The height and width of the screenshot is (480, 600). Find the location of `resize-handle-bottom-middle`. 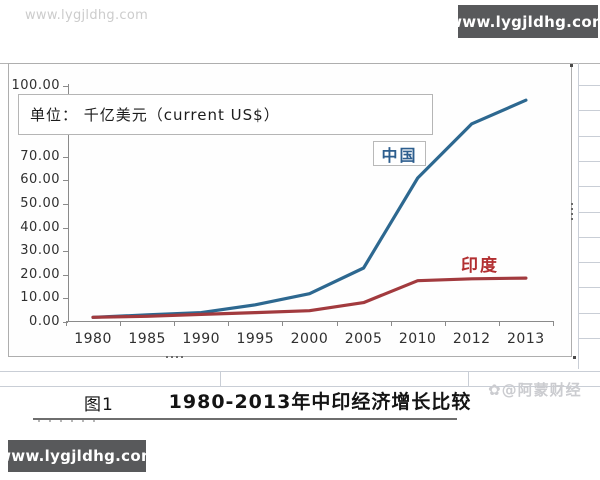

resize-handle-bottom-middle is located at coordinates (174, 357).